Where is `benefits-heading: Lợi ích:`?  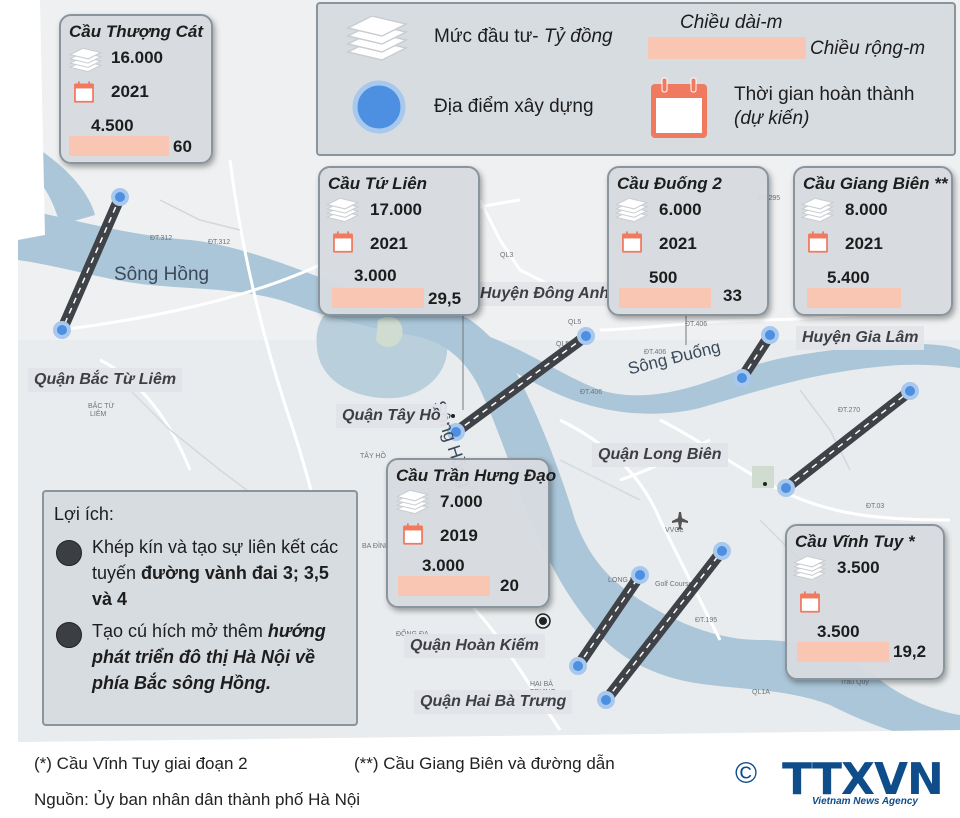 benefits-heading: Lợi ích: is located at coordinates (84, 514).